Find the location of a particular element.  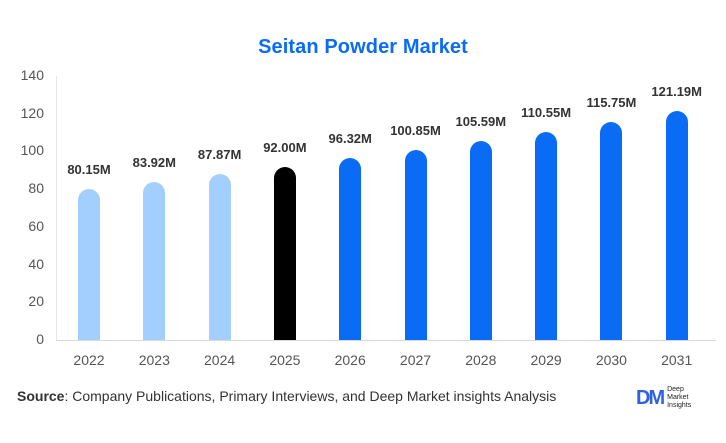

x-tick-label: 2023 is located at coordinates (154, 360).